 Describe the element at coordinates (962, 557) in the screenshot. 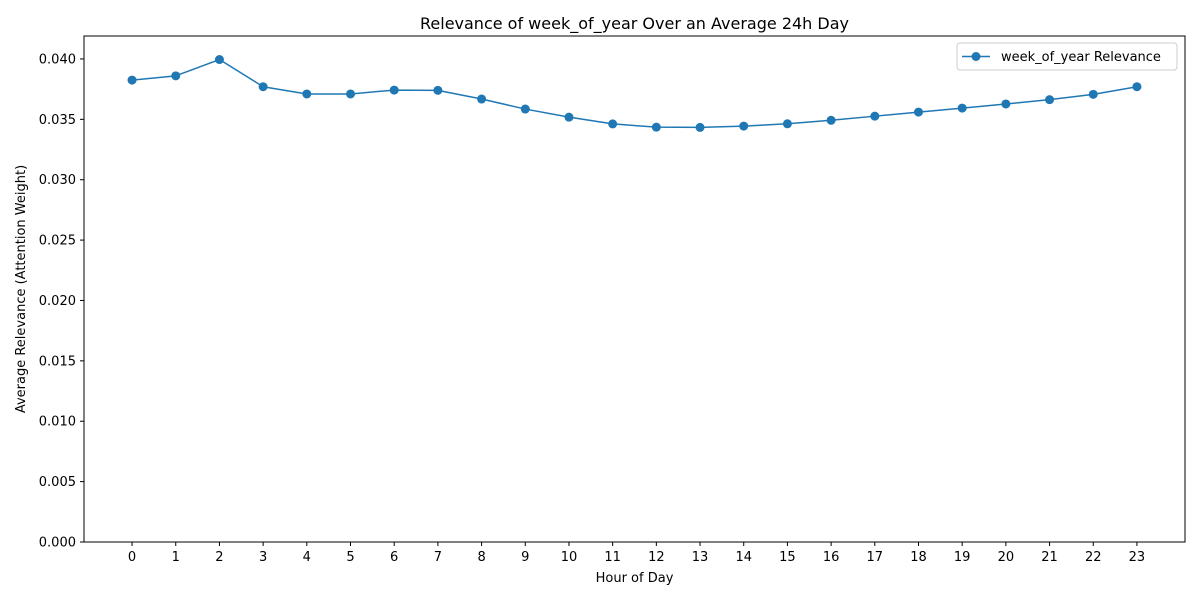

I see `x-tick-label: 19` at that location.